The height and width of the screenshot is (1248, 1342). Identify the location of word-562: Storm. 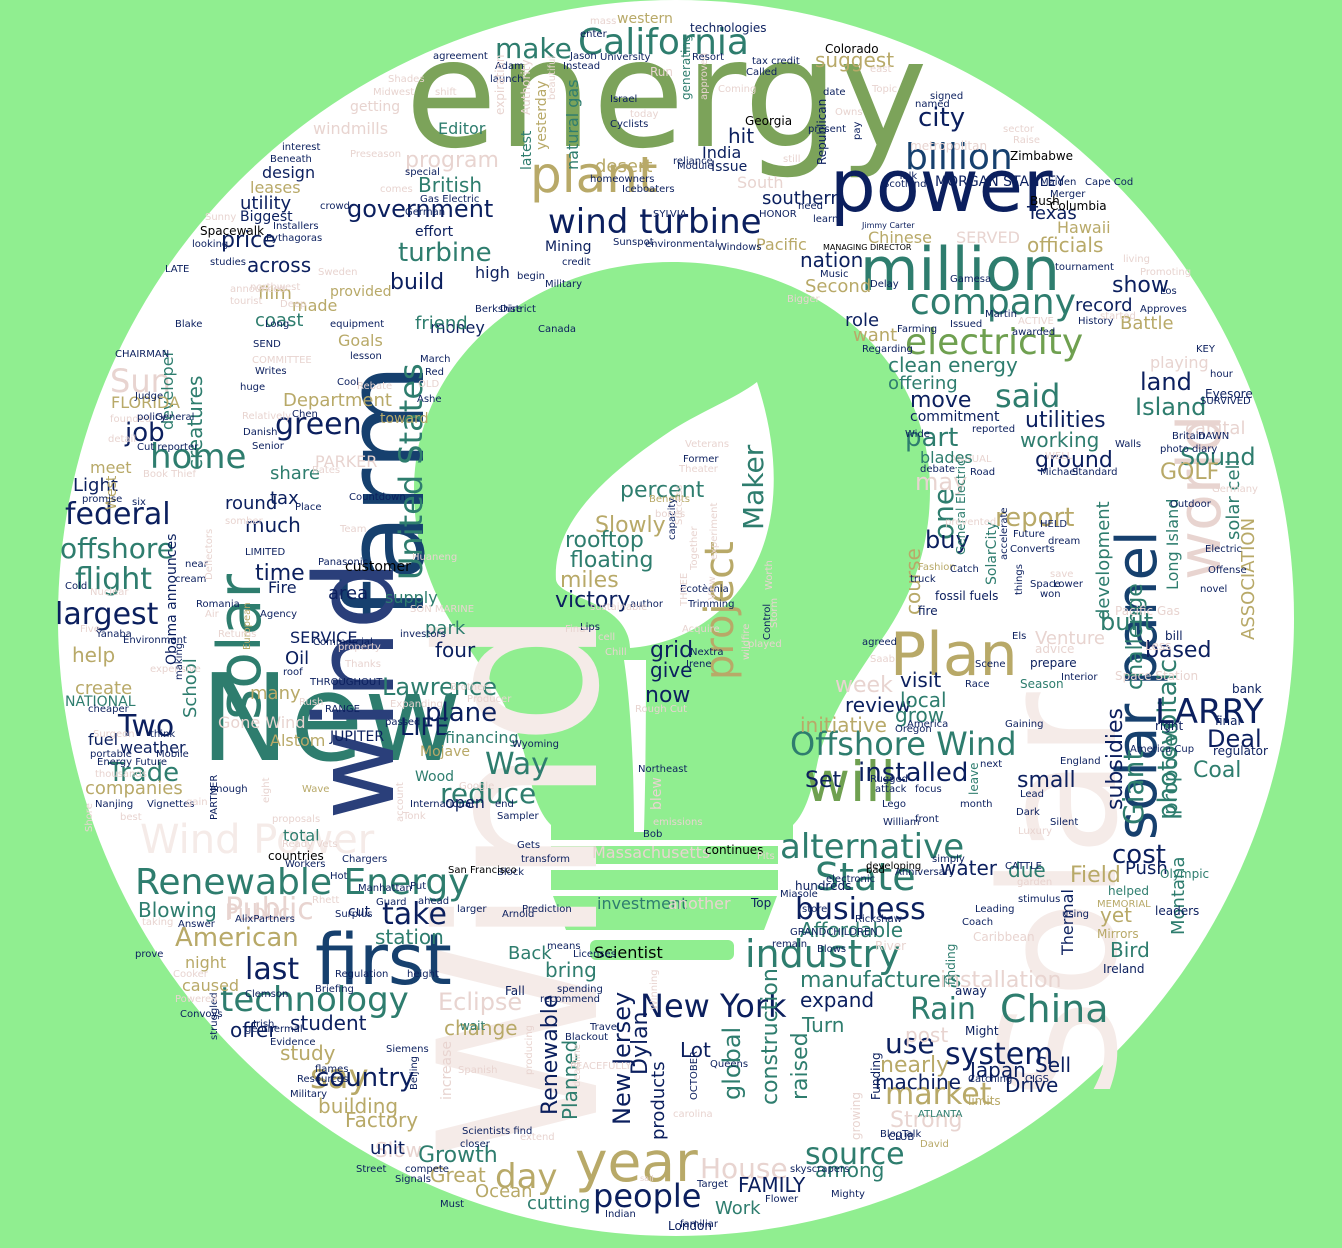
(774, 612).